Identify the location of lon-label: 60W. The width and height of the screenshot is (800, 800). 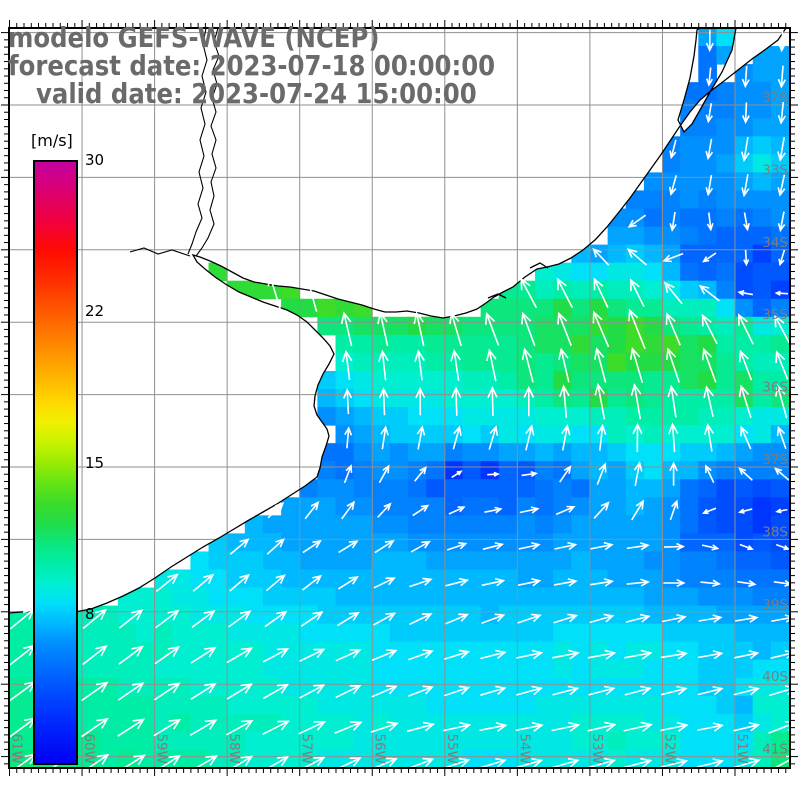
(89, 748).